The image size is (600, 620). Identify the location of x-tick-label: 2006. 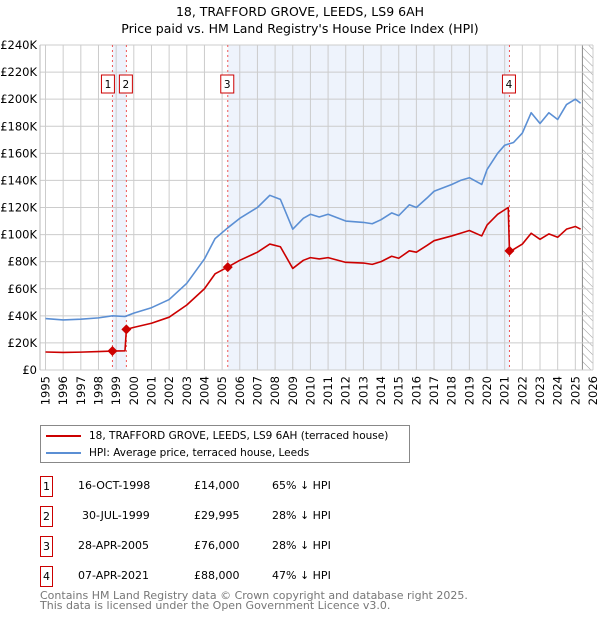
(240, 390).